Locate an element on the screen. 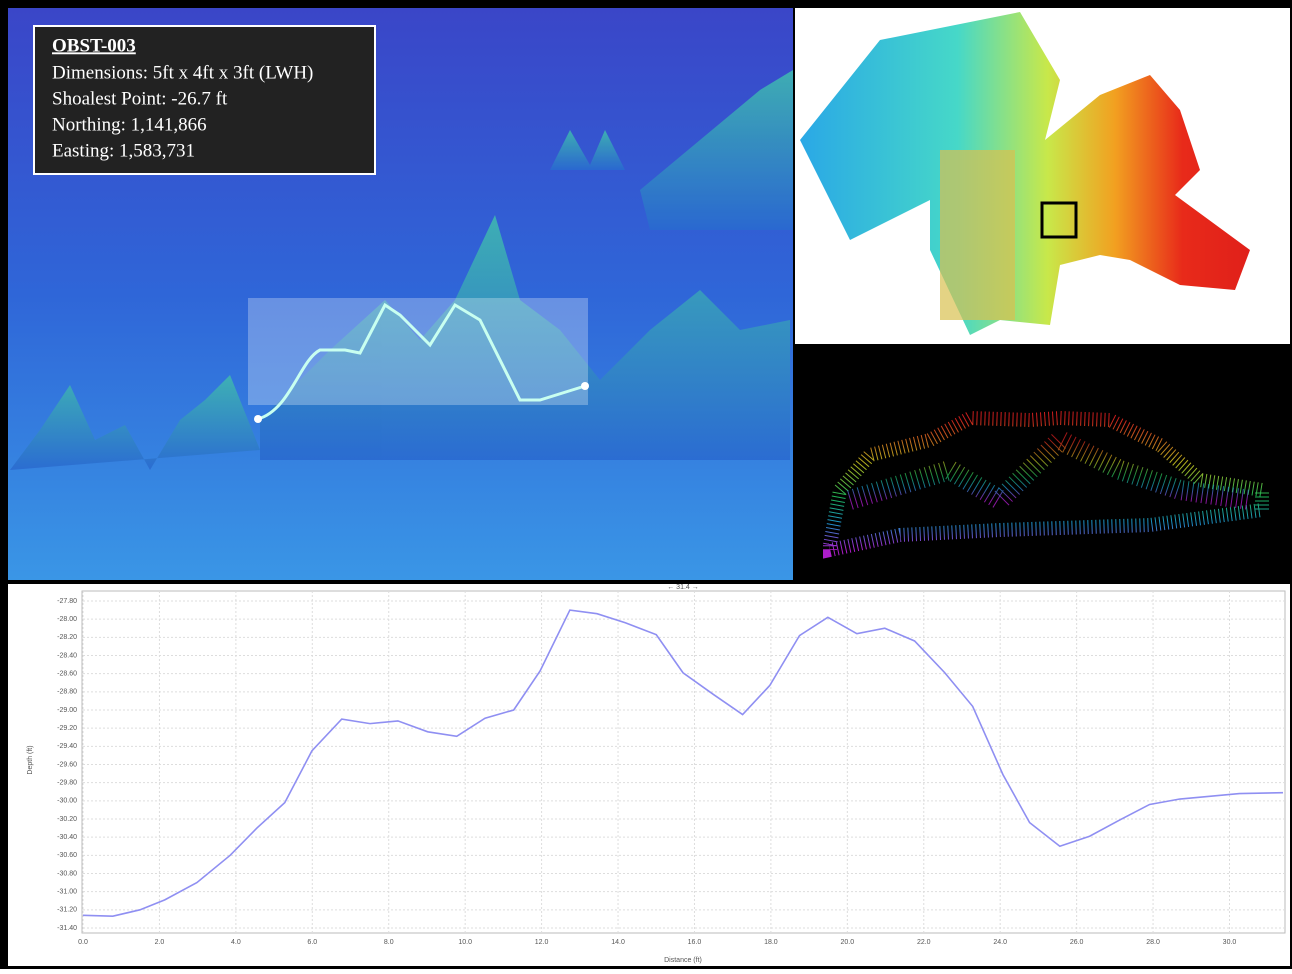 The width and height of the screenshot is (1292, 974). x-axis-label: Distance (ft) is located at coordinates (683, 960).